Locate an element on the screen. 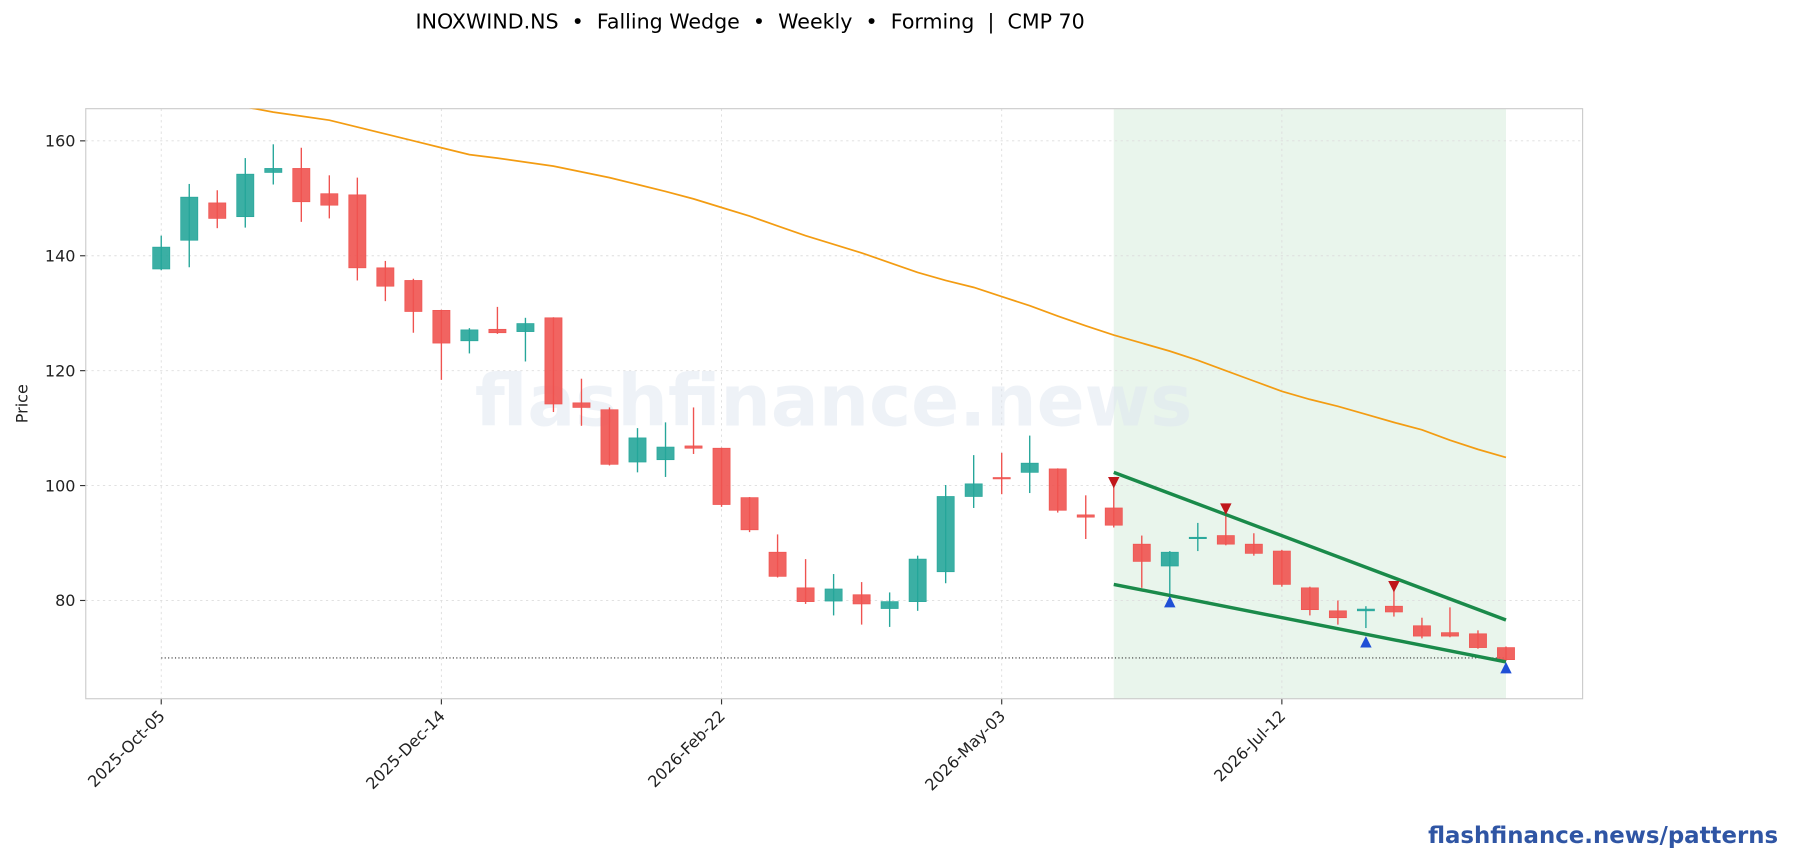  x-tick-label: 2026-Feb-22 is located at coordinates (686, 748).